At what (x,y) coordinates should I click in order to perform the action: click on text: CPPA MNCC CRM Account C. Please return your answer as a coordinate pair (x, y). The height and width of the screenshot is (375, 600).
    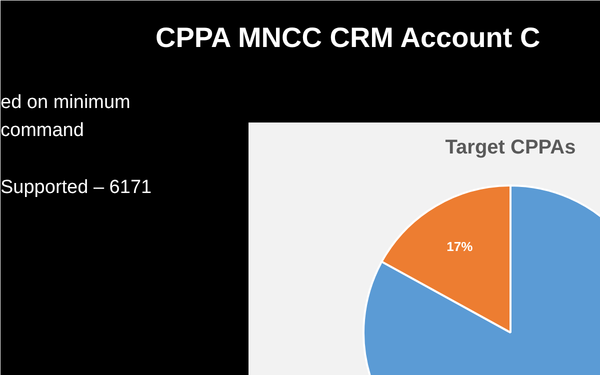
    Looking at the image, I should click on (348, 37).